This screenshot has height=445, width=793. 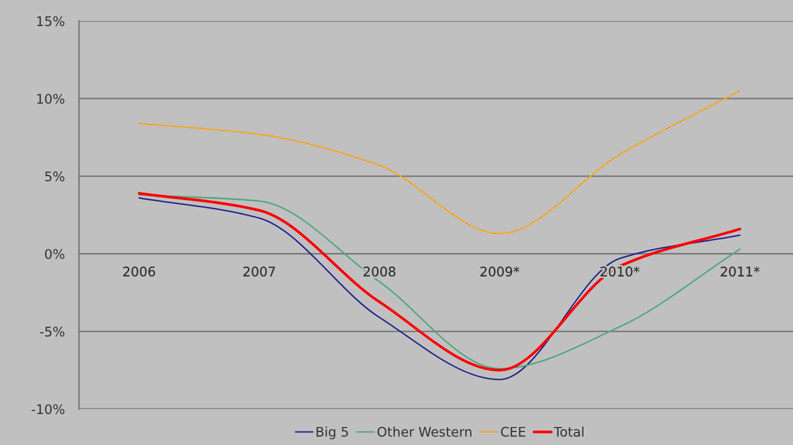 I want to click on y-tick-label: -5%, so click(x=52, y=331).